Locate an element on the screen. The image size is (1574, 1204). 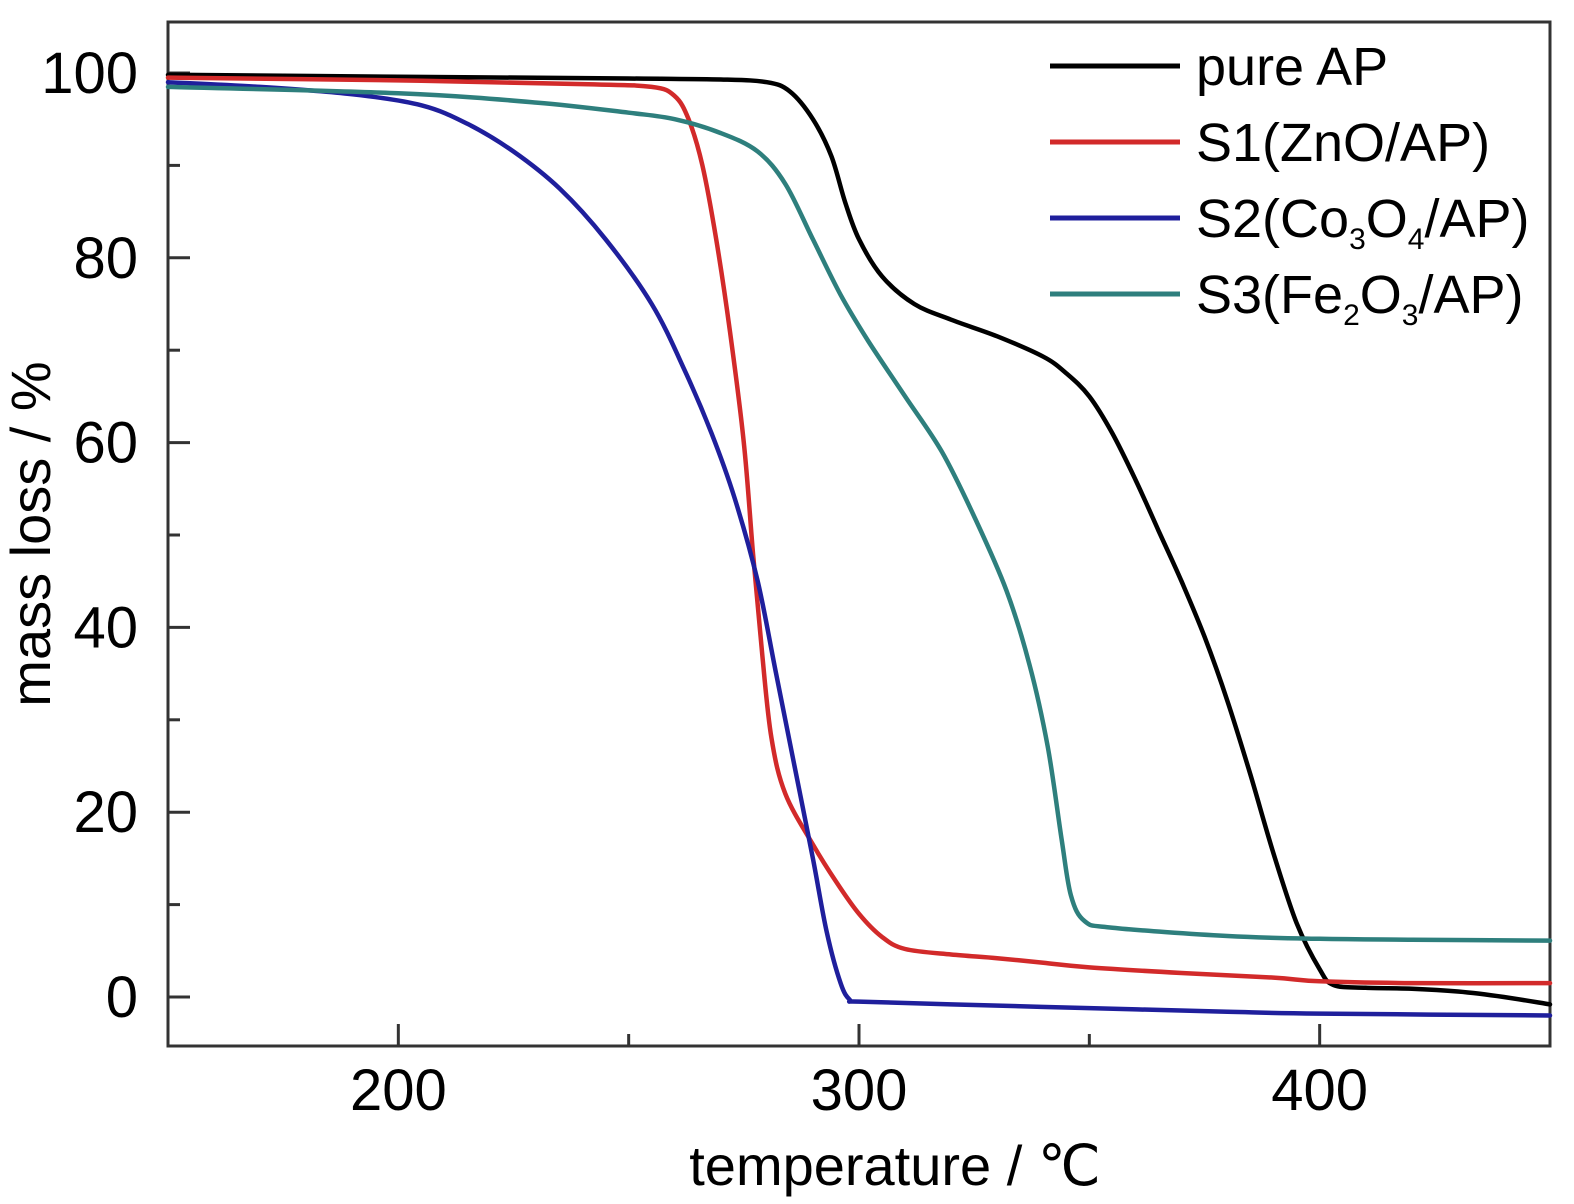
y-tick-label: 60 is located at coordinates (105, 443).